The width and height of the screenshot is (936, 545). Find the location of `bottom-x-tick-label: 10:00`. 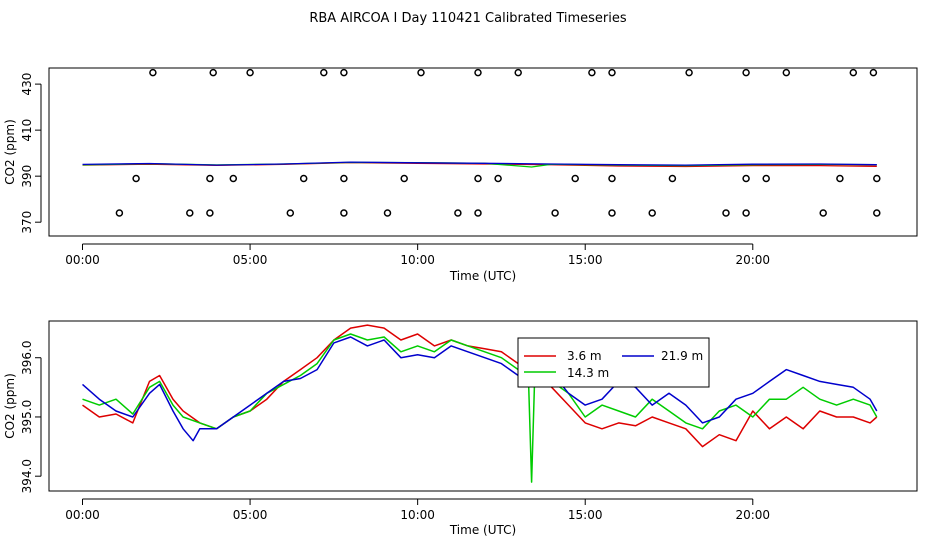

bottom-x-tick-label: 10:00 is located at coordinates (417, 515).